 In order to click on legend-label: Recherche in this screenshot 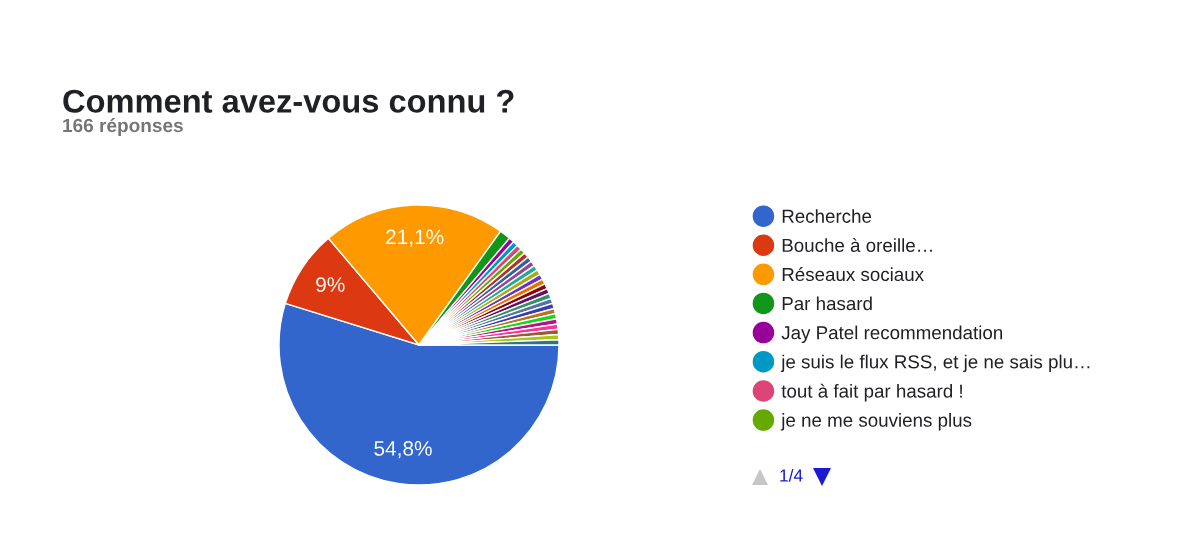, I will do `click(827, 216)`.